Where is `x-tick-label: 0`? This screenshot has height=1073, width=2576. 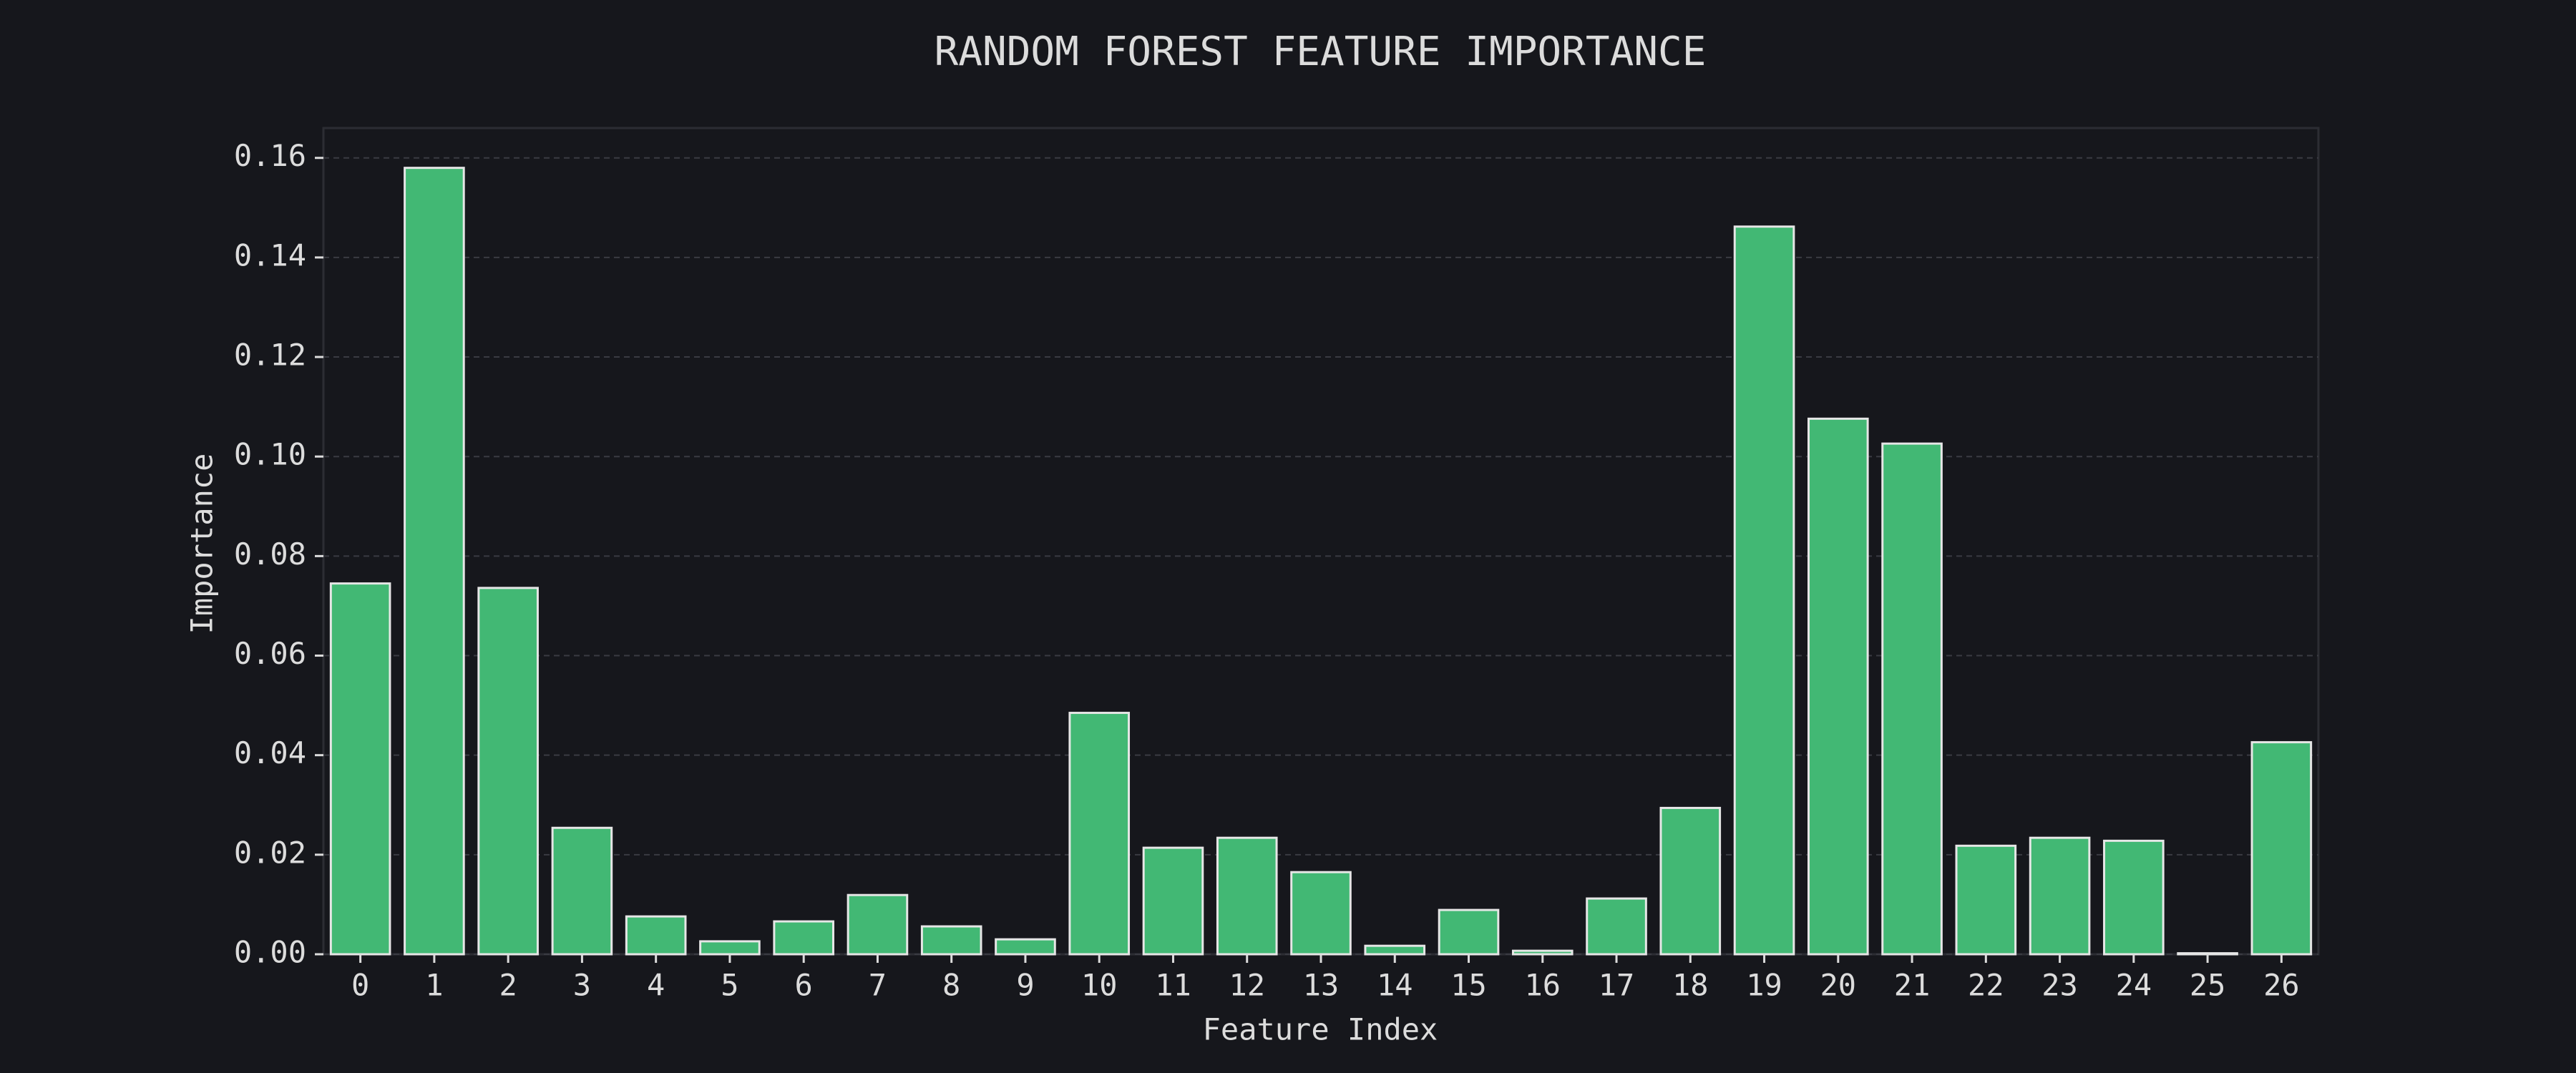
x-tick-label: 0 is located at coordinates (360, 986).